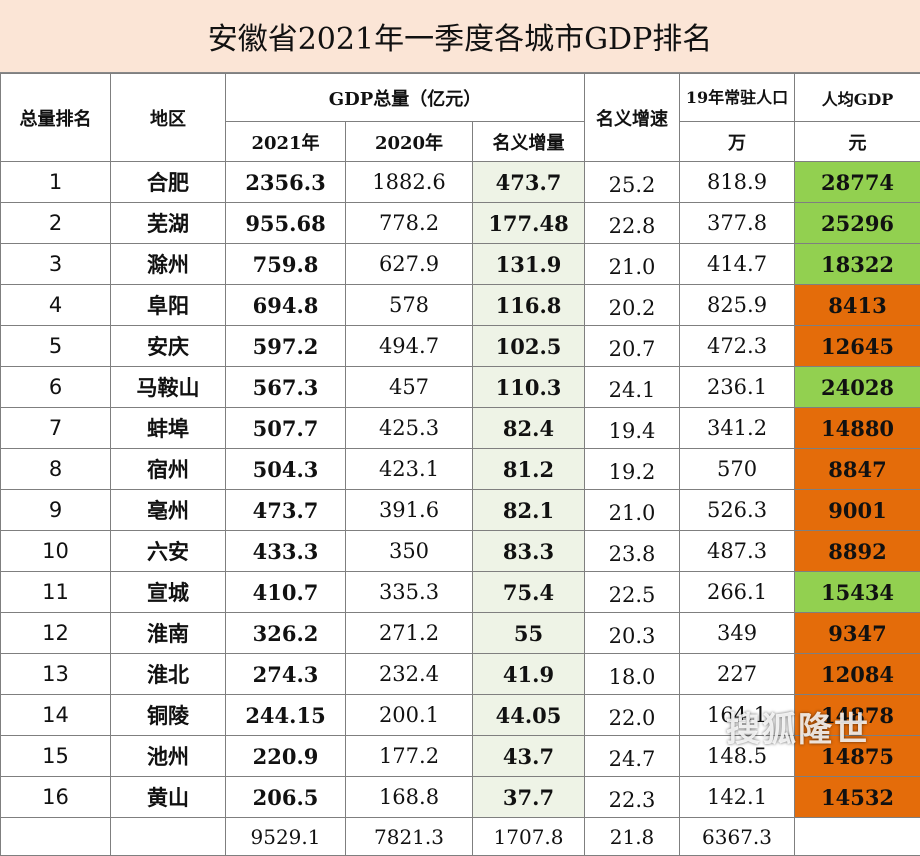 This screenshot has height=856, width=920. What do you see at coordinates (56, 674) in the screenshot?
I see `cell-rank: 13` at bounding box center [56, 674].